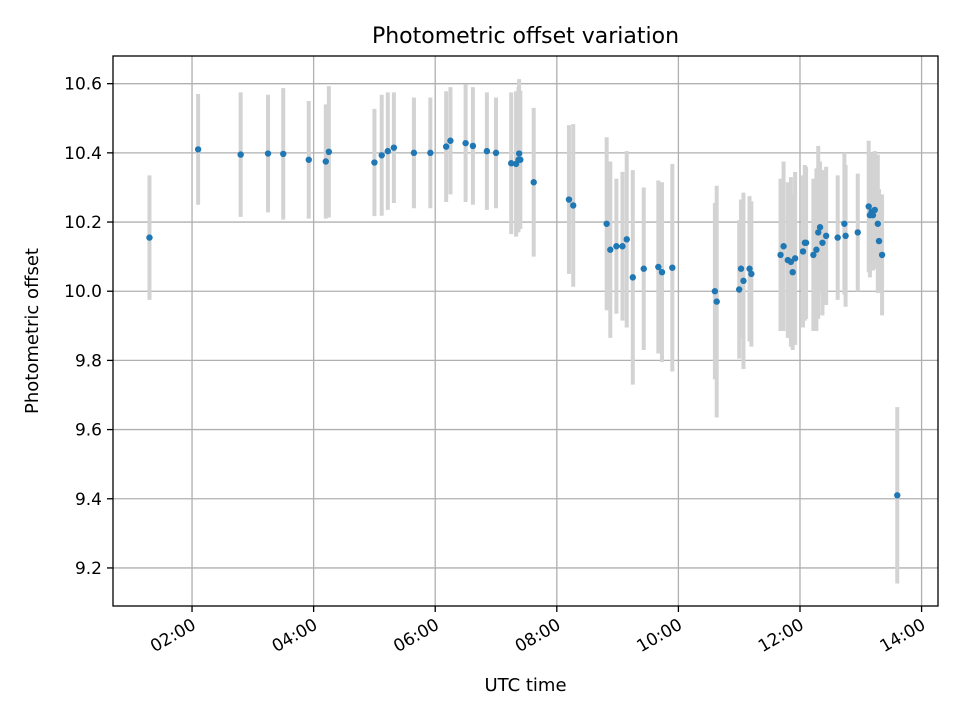 The height and width of the screenshot is (720, 960). Describe the element at coordinates (88, 569) in the screenshot. I see `y-tick-label: 9.2` at that location.